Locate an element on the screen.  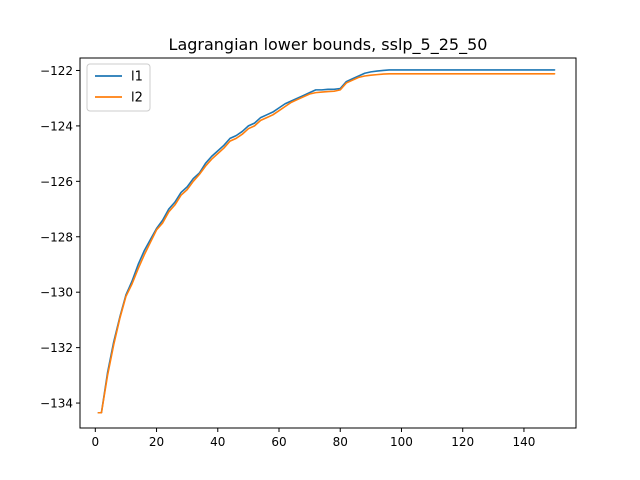
x-tick-label: 20 is located at coordinates (156, 442).